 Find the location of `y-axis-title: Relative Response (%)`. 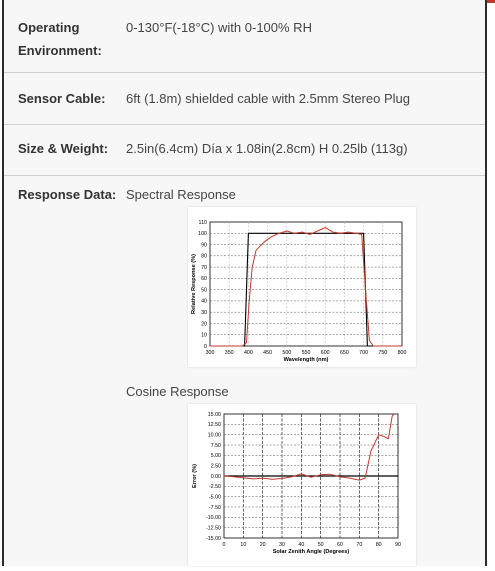

y-axis-title: Relative Response (%) is located at coordinates (194, 284).